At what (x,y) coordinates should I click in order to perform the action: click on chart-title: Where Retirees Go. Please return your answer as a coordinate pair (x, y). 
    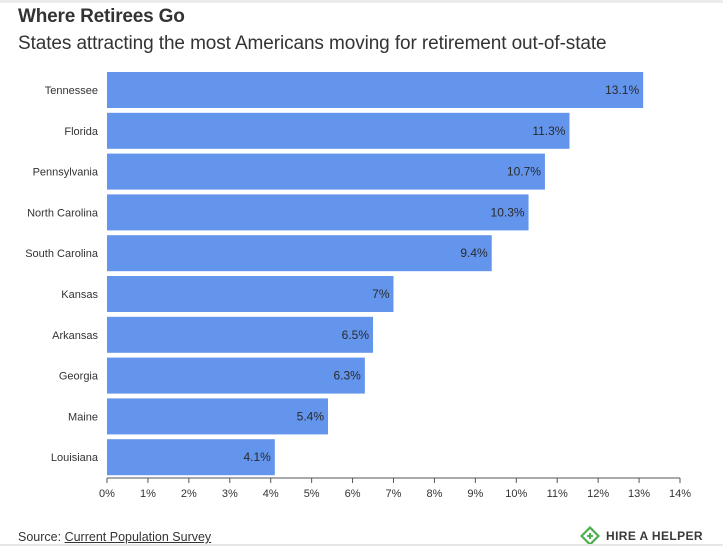
    Looking at the image, I should click on (101, 16).